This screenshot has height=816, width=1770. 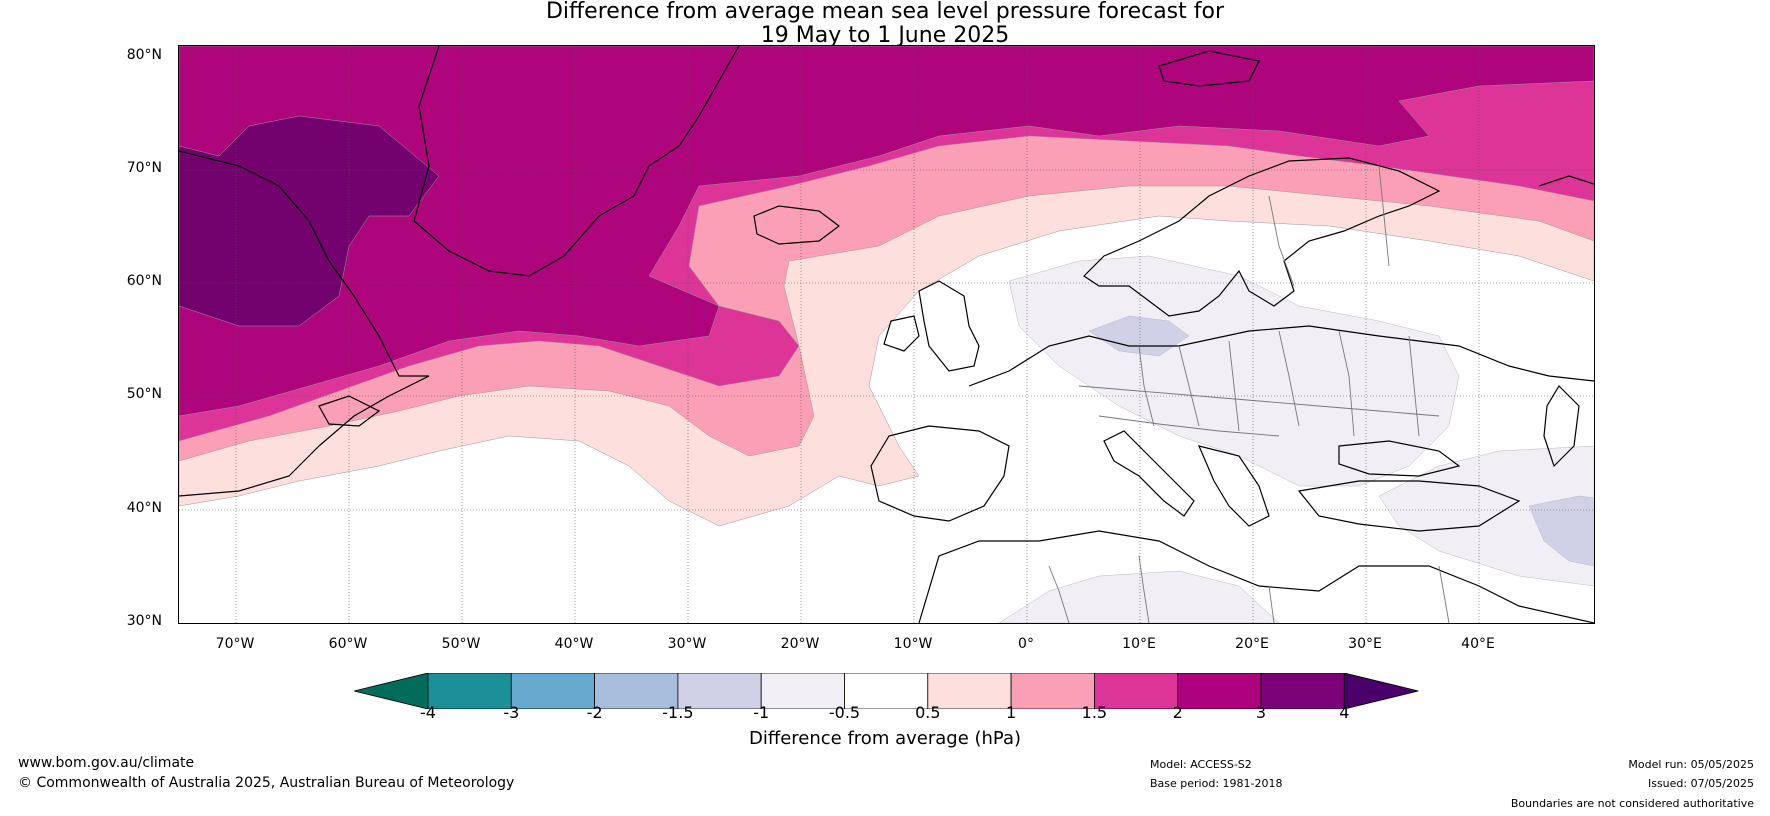 I want to click on footer-issued: Issued: 07/05/2025, so click(x=1700, y=783).